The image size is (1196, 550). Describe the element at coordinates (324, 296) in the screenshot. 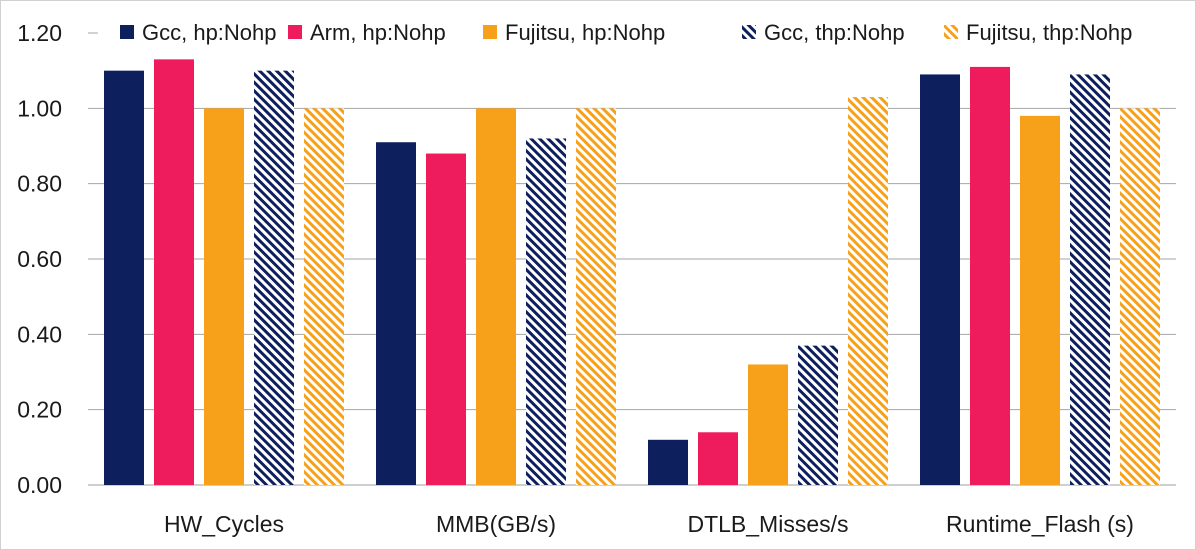

I see `bar-fujitsu-thp-nohp-hw-cycles` at that location.